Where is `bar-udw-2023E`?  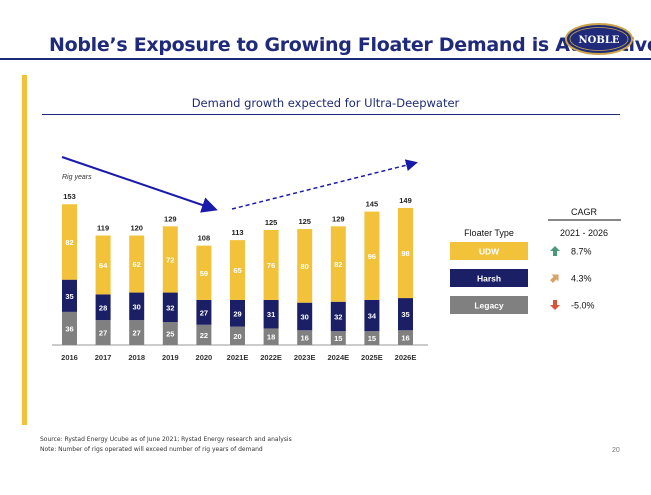
bar-udw-2023E is located at coordinates (305, 266).